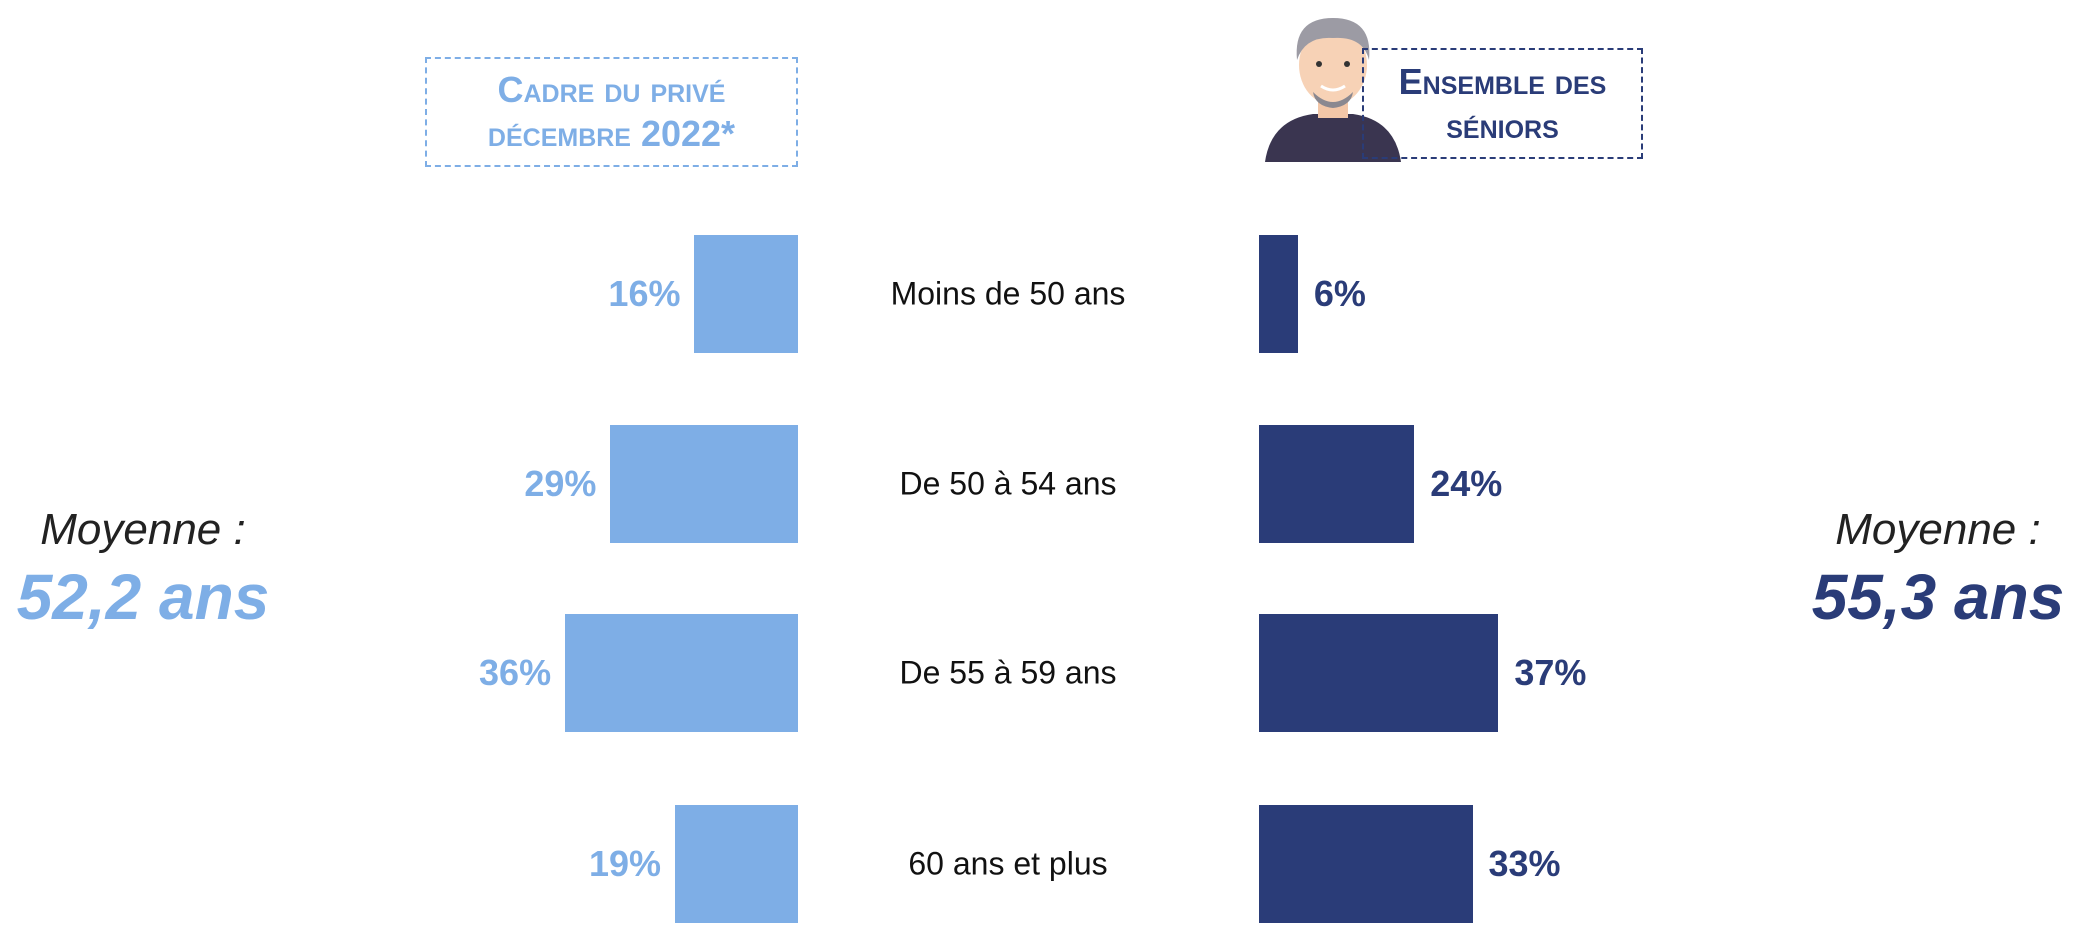 The height and width of the screenshot is (926, 2074). What do you see at coordinates (1008, 483) in the screenshot?
I see `category-label: De 50 à 54 ans` at bounding box center [1008, 483].